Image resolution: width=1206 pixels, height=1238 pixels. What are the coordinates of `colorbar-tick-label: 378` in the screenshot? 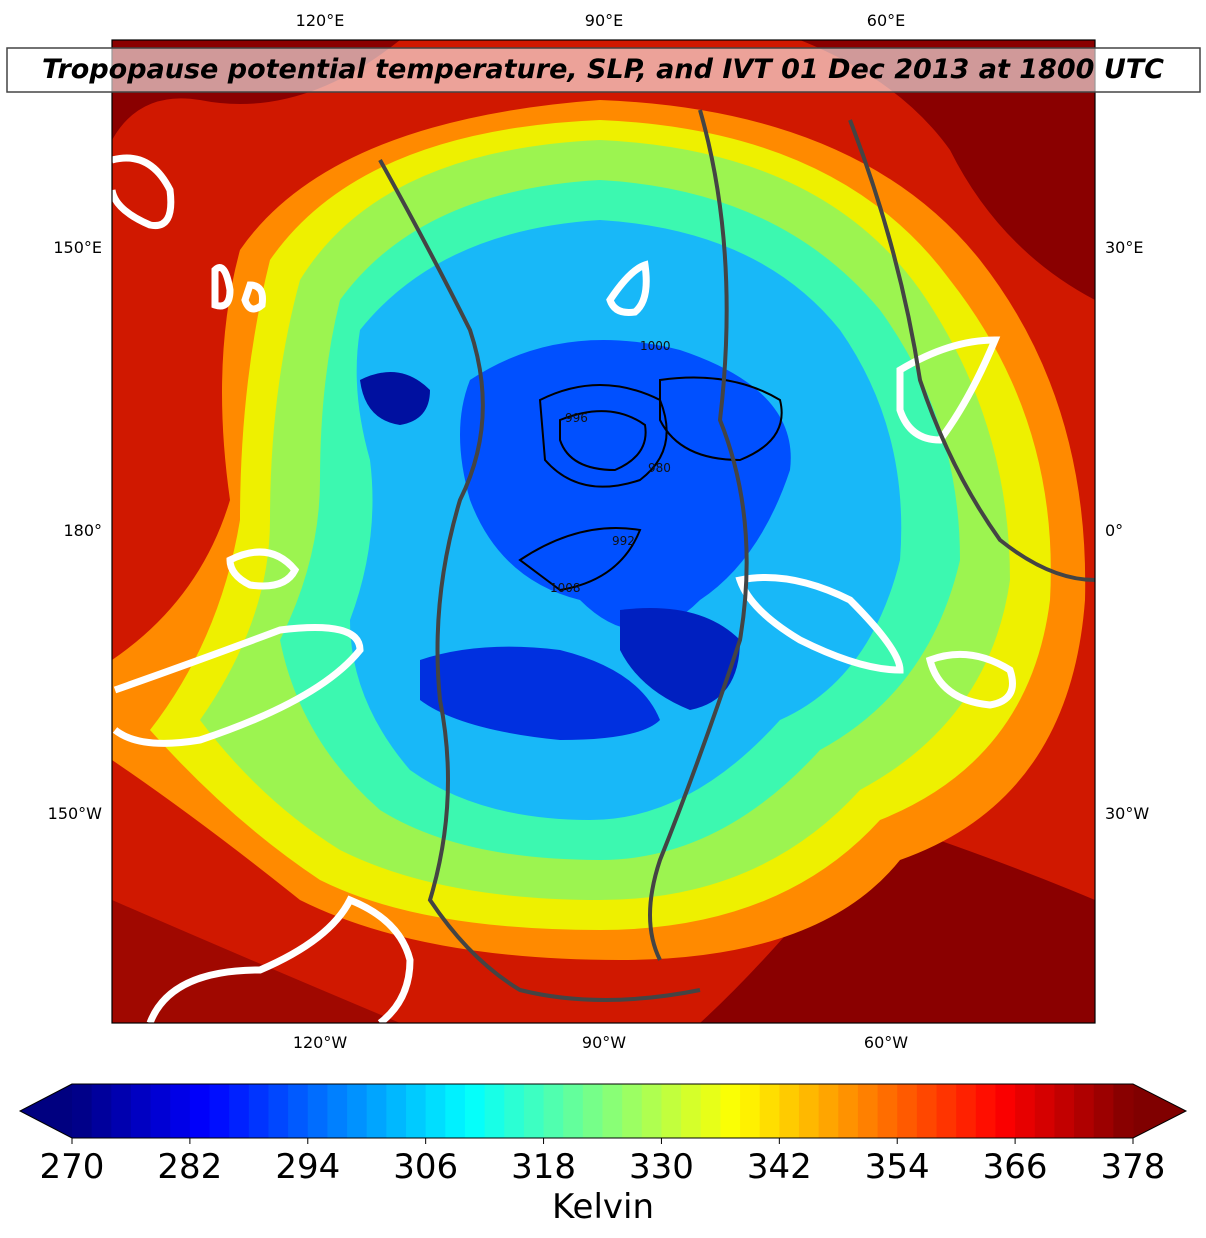 It's located at (1133, 1167).